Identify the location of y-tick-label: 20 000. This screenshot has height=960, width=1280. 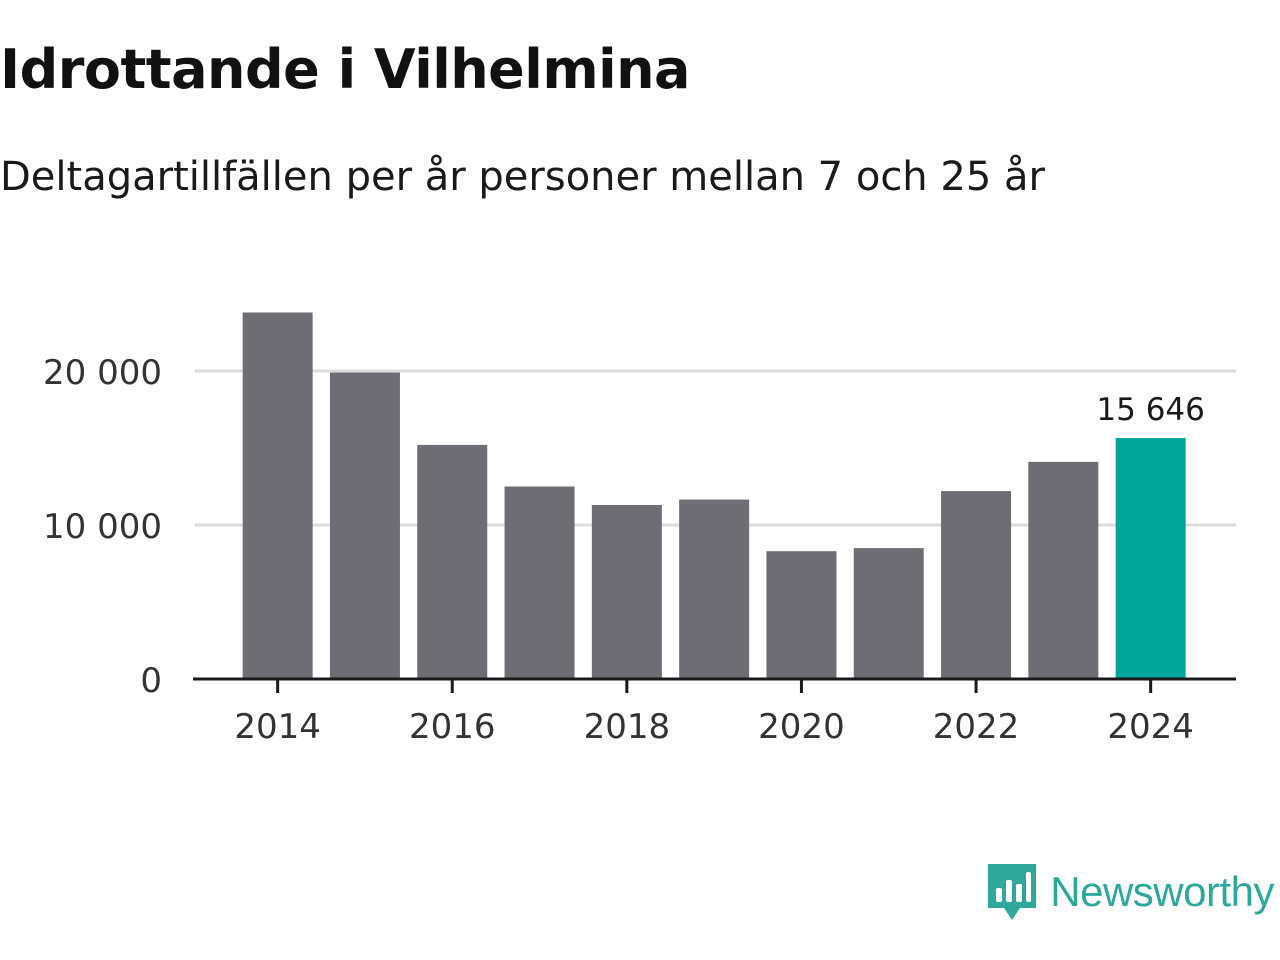
(102, 373).